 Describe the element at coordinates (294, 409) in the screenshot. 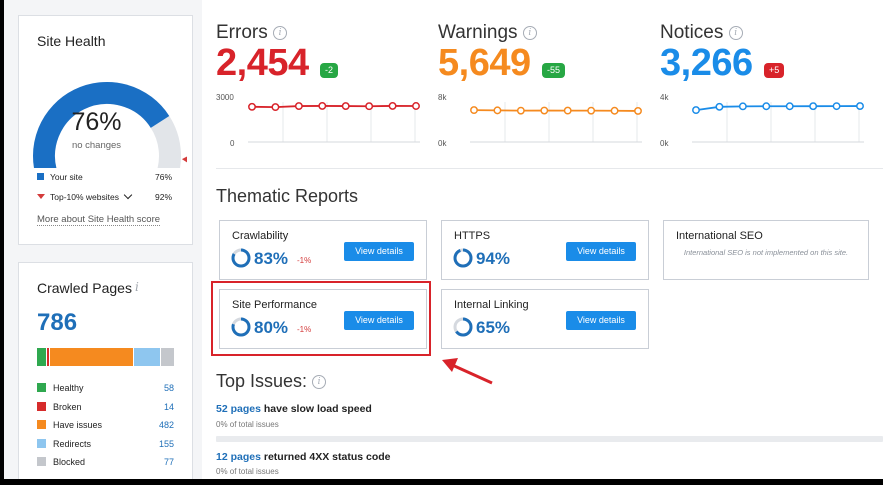

I see `issue-title: 52 pages have slow load speed` at that location.